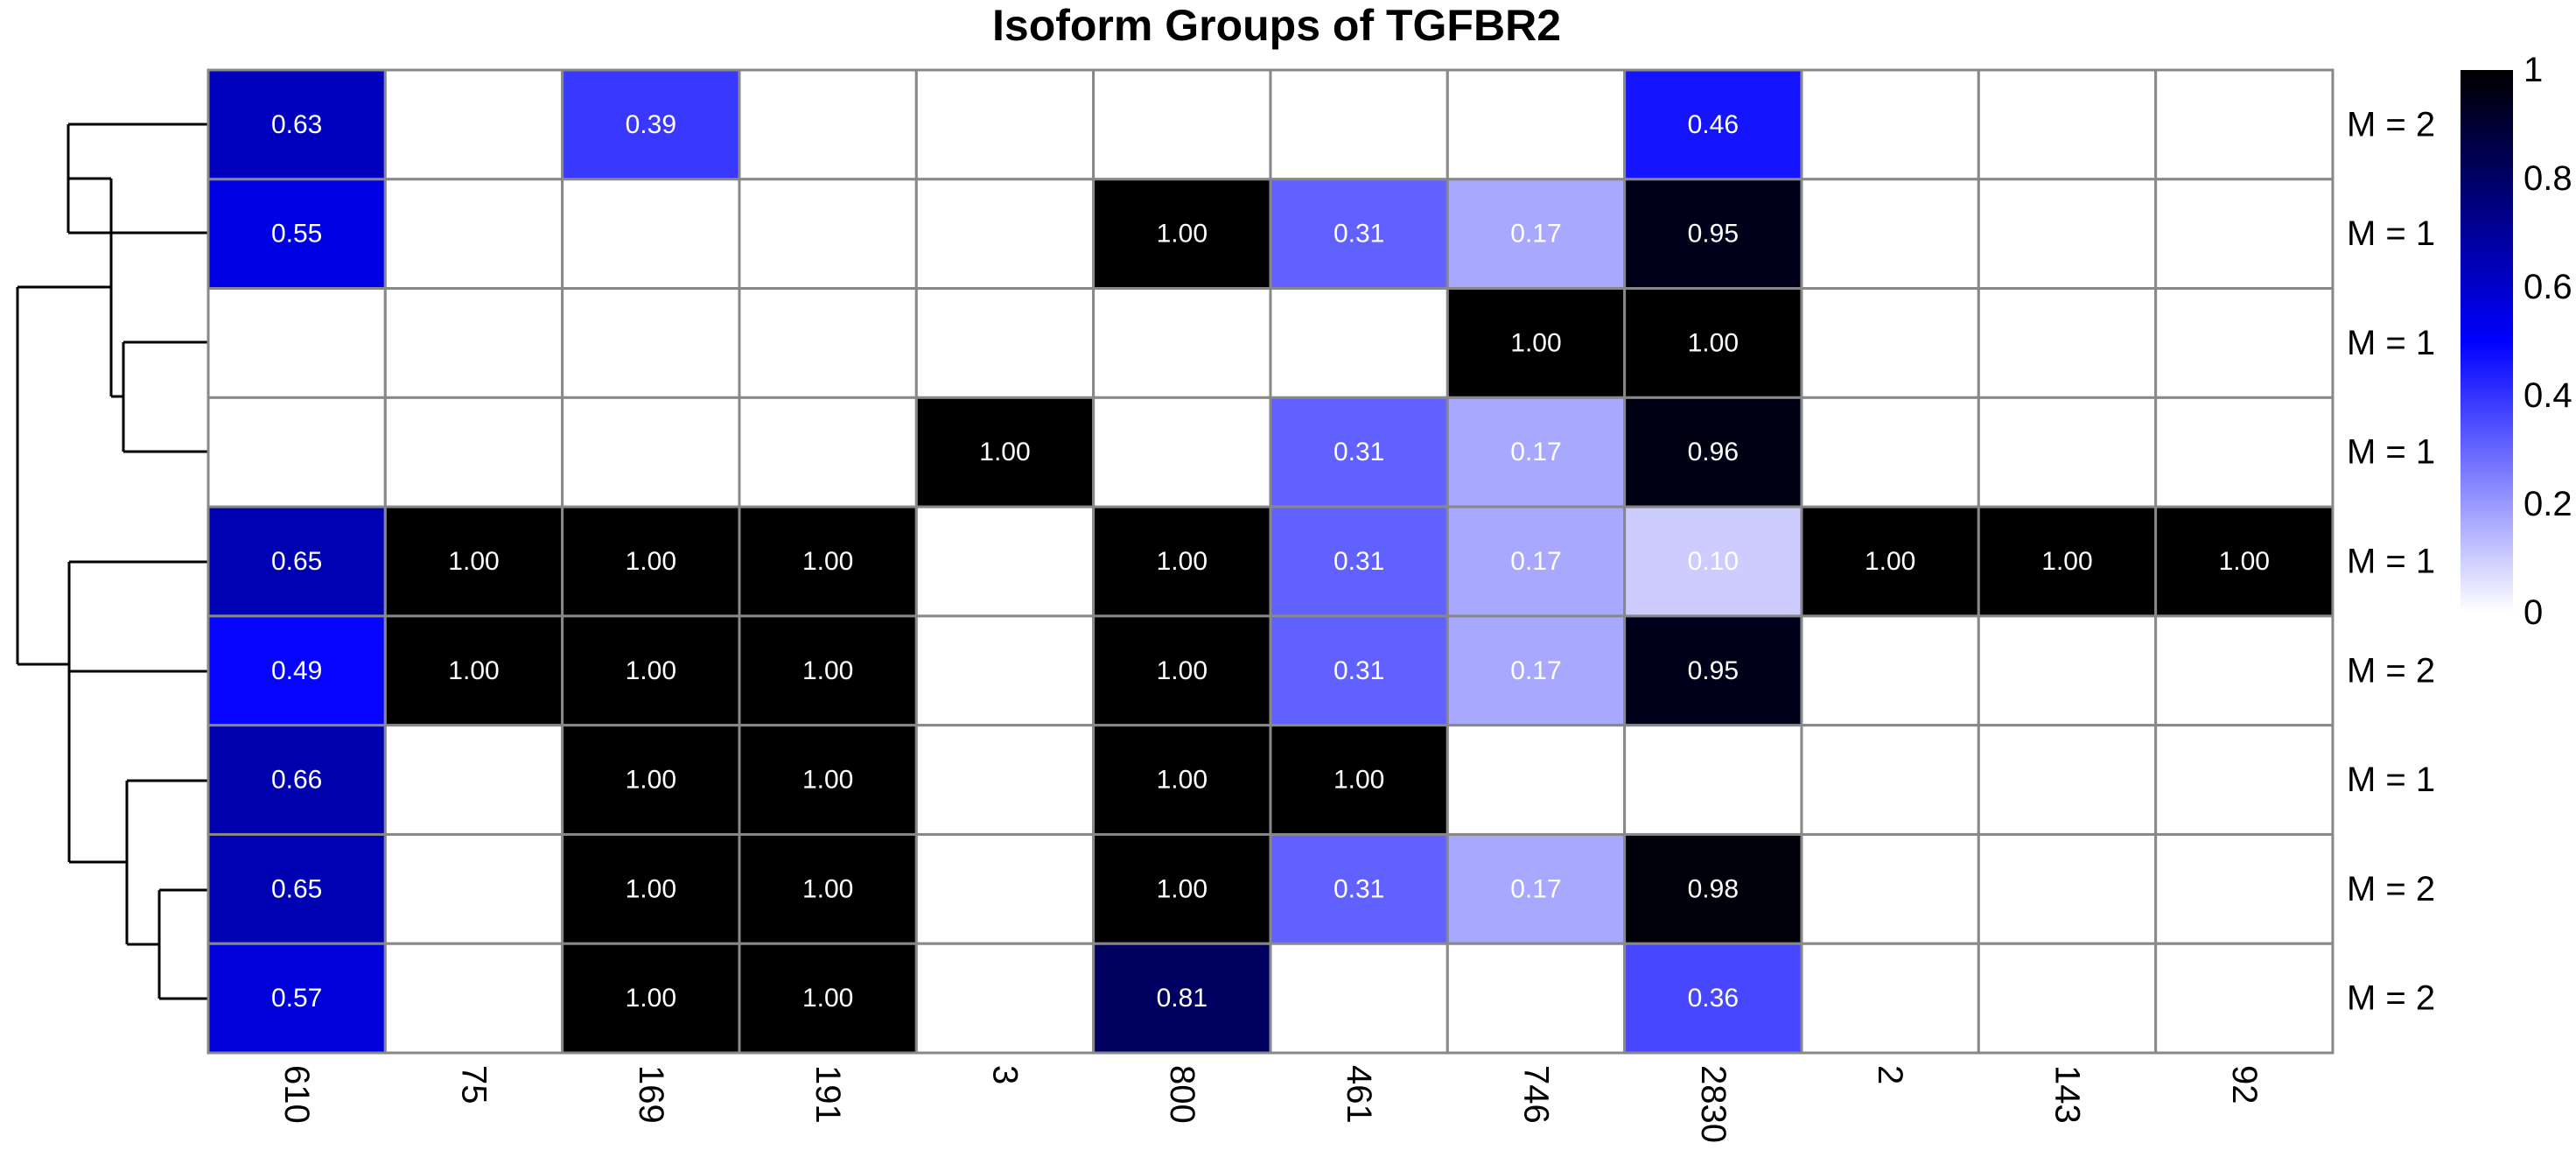  Describe the element at coordinates (1276, 25) in the screenshot. I see `chart-title: Isoform Groups of TGFBR2` at that location.